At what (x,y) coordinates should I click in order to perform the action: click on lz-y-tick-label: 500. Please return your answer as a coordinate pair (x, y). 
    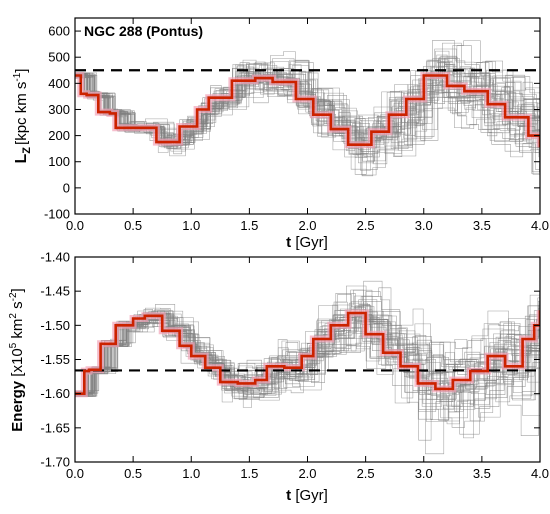
    Looking at the image, I should click on (59, 57).